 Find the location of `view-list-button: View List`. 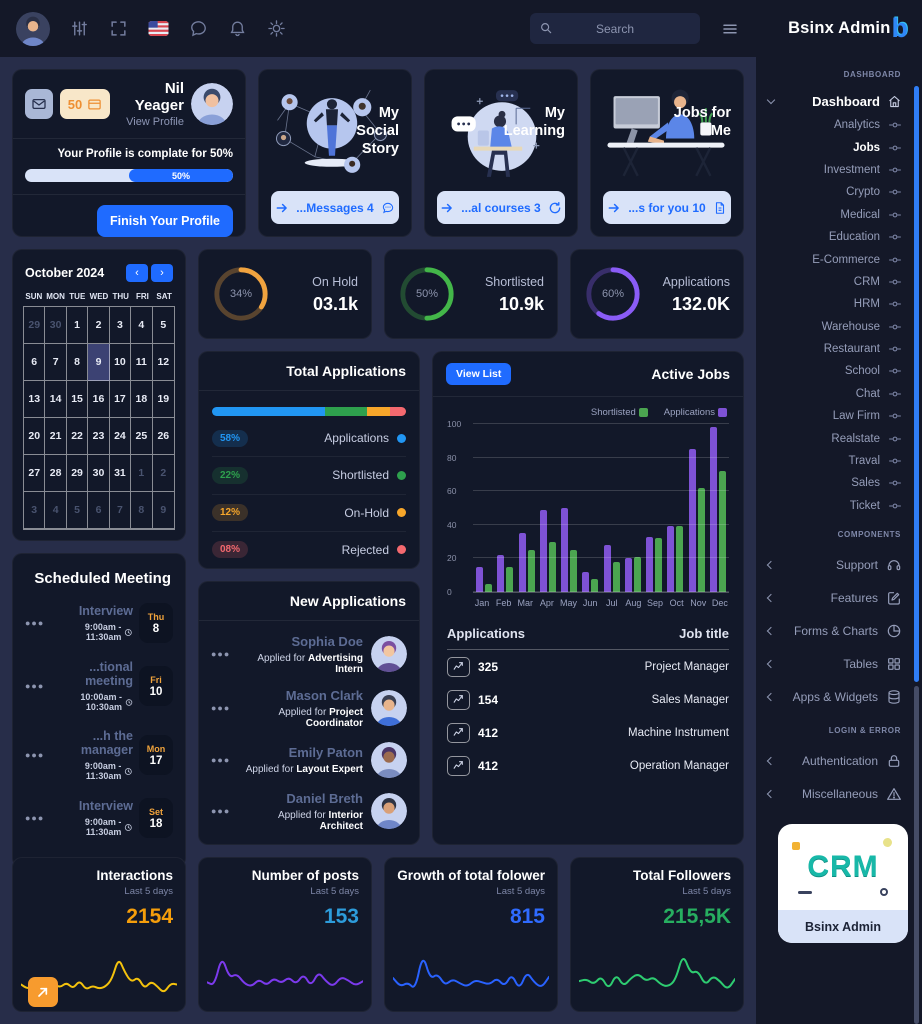

view-list-button: View List is located at coordinates (479, 374).